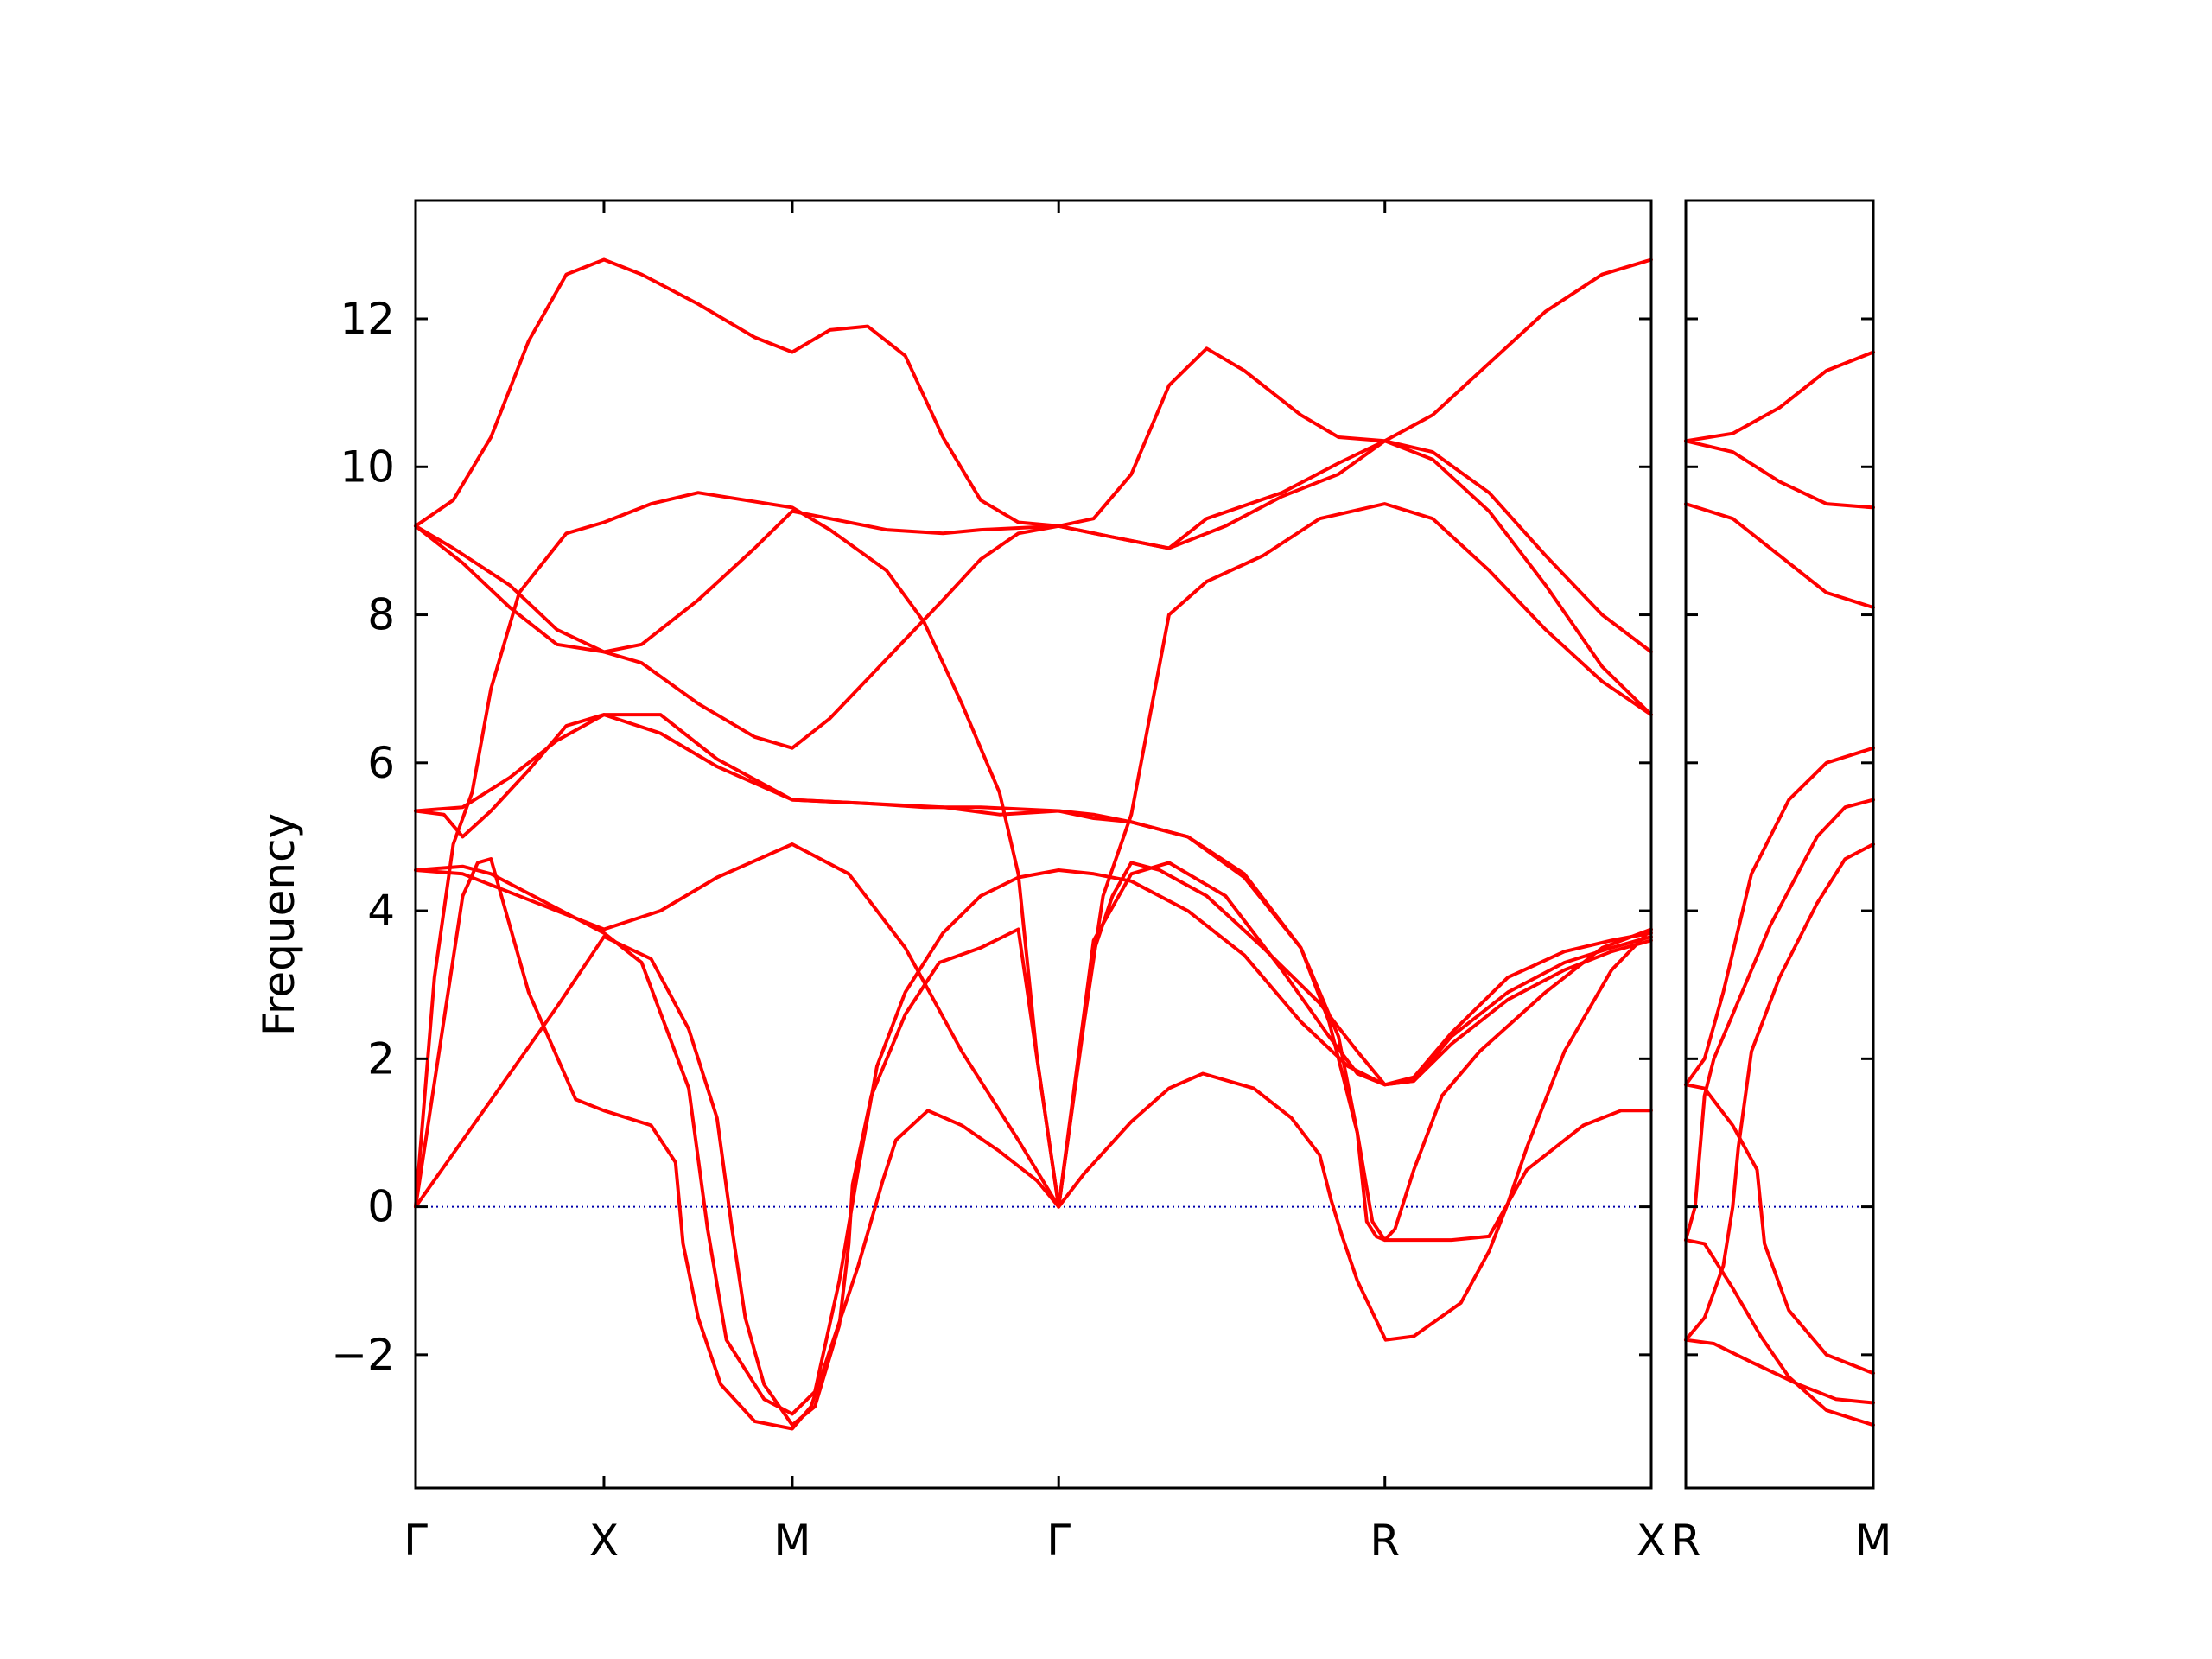 The image size is (2212, 1659). What do you see at coordinates (381, 763) in the screenshot?
I see `y-tick-label: 6` at bounding box center [381, 763].